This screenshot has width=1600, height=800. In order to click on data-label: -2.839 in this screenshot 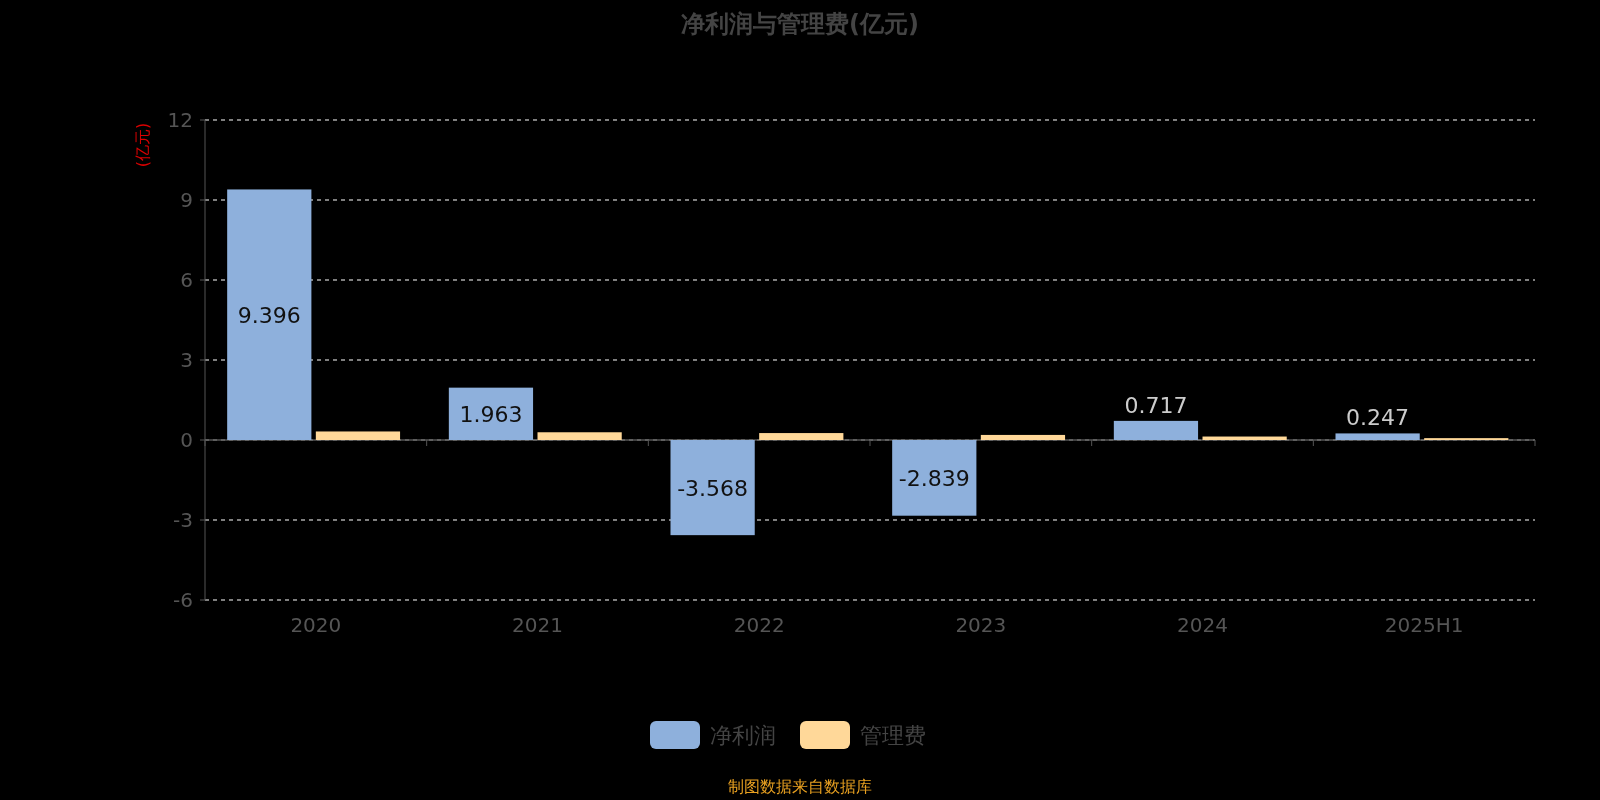, I will do `click(934, 478)`.